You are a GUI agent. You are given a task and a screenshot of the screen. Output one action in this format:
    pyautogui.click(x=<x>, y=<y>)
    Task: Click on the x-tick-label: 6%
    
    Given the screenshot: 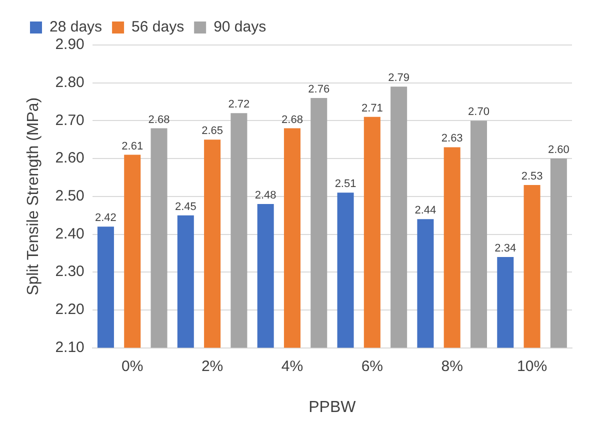 What is the action you would take?
    pyautogui.click(x=372, y=366)
    